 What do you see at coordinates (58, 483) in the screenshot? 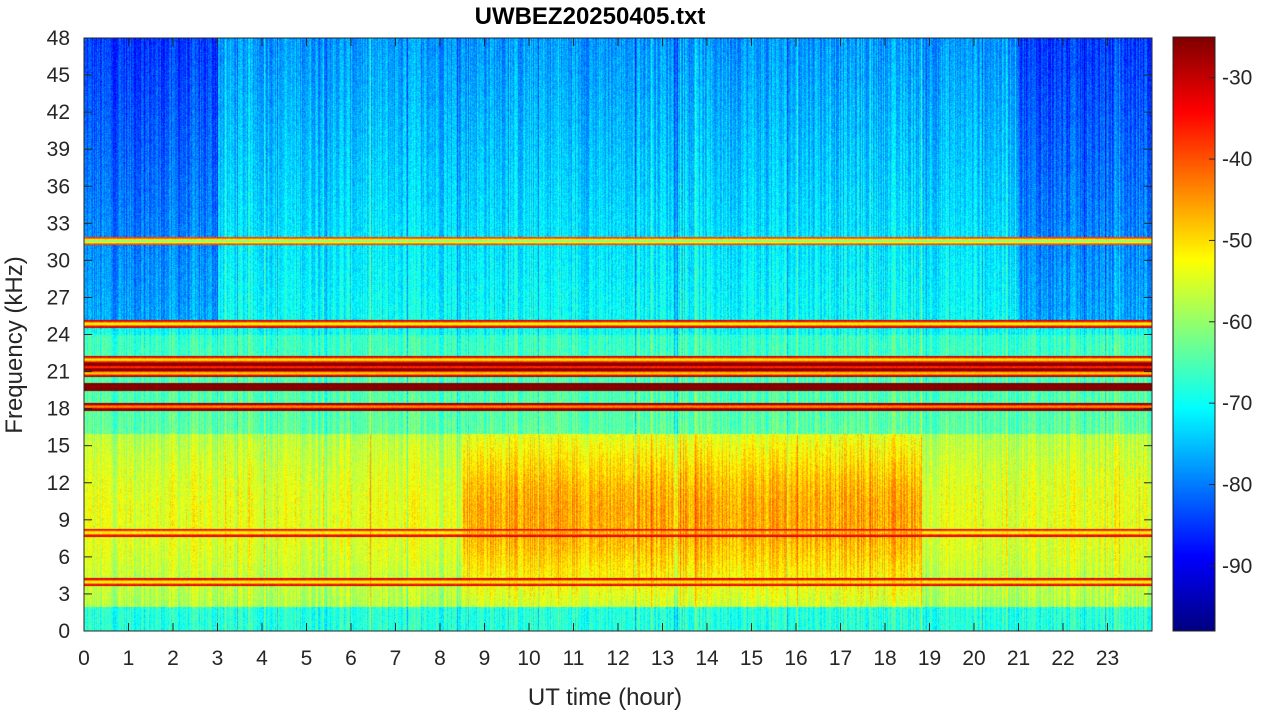
I see `y-tick-label: 12` at bounding box center [58, 483].